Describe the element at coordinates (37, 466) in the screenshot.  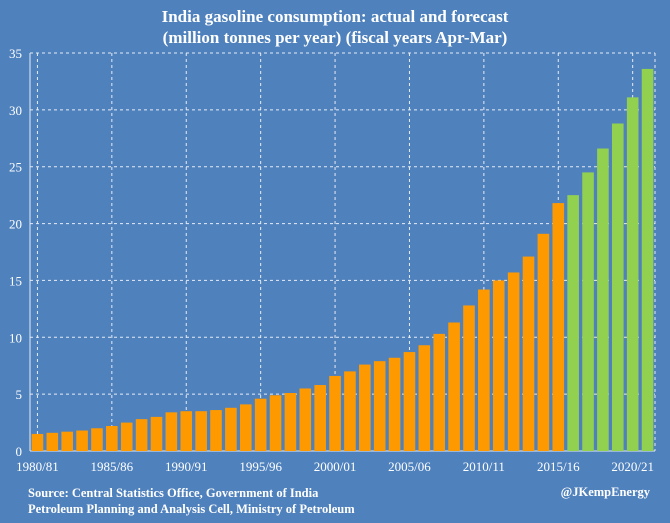
I see `x-tick-label: 1980/81` at that location.